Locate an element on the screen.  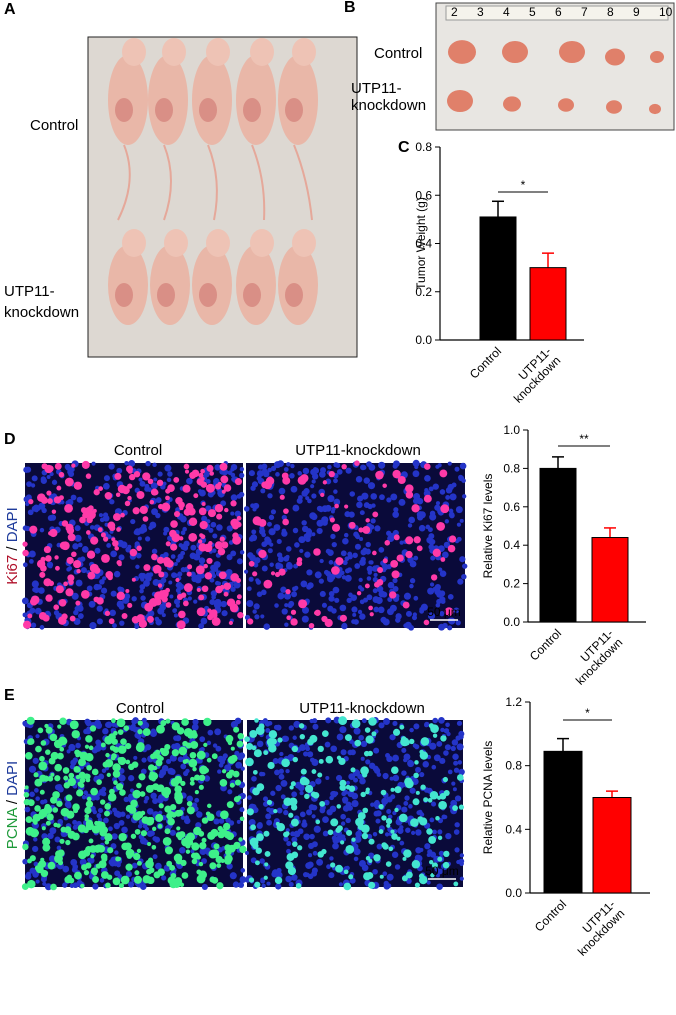
panel-label: C is located at coordinates (404, 147).